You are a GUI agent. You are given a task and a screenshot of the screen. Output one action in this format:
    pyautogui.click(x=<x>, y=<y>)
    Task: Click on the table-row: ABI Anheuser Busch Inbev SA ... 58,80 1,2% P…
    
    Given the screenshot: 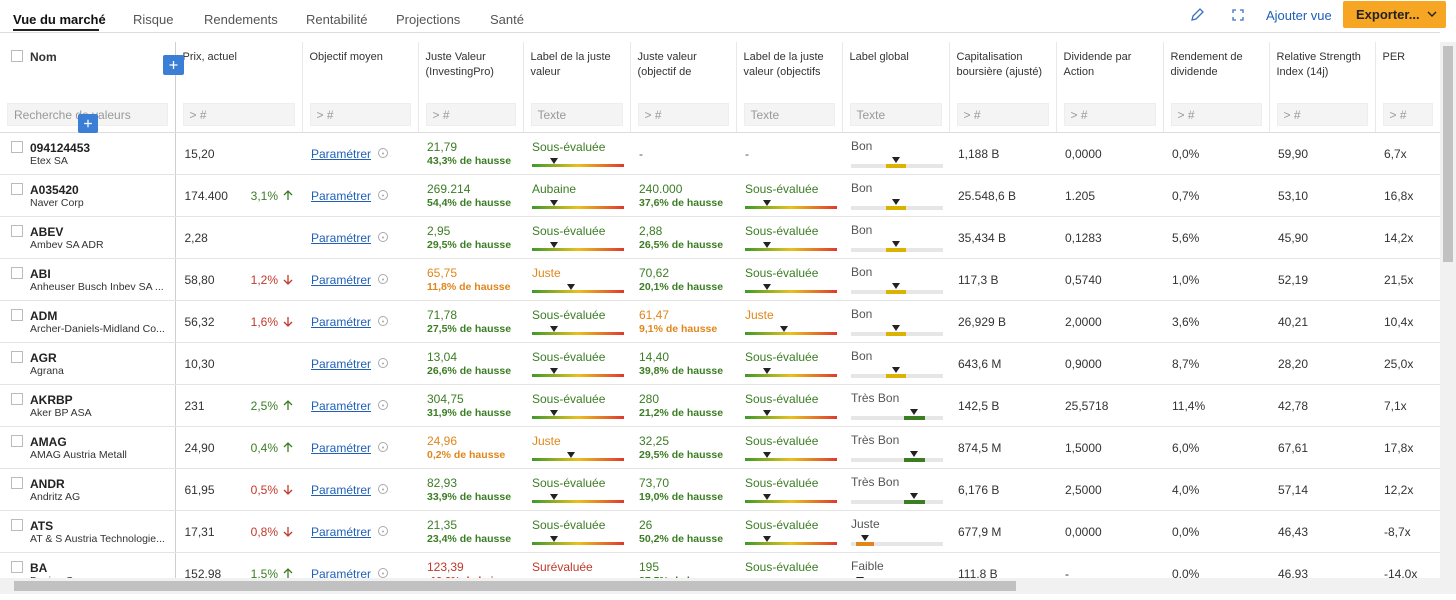 What is the action you would take?
    pyautogui.click(x=720, y=279)
    